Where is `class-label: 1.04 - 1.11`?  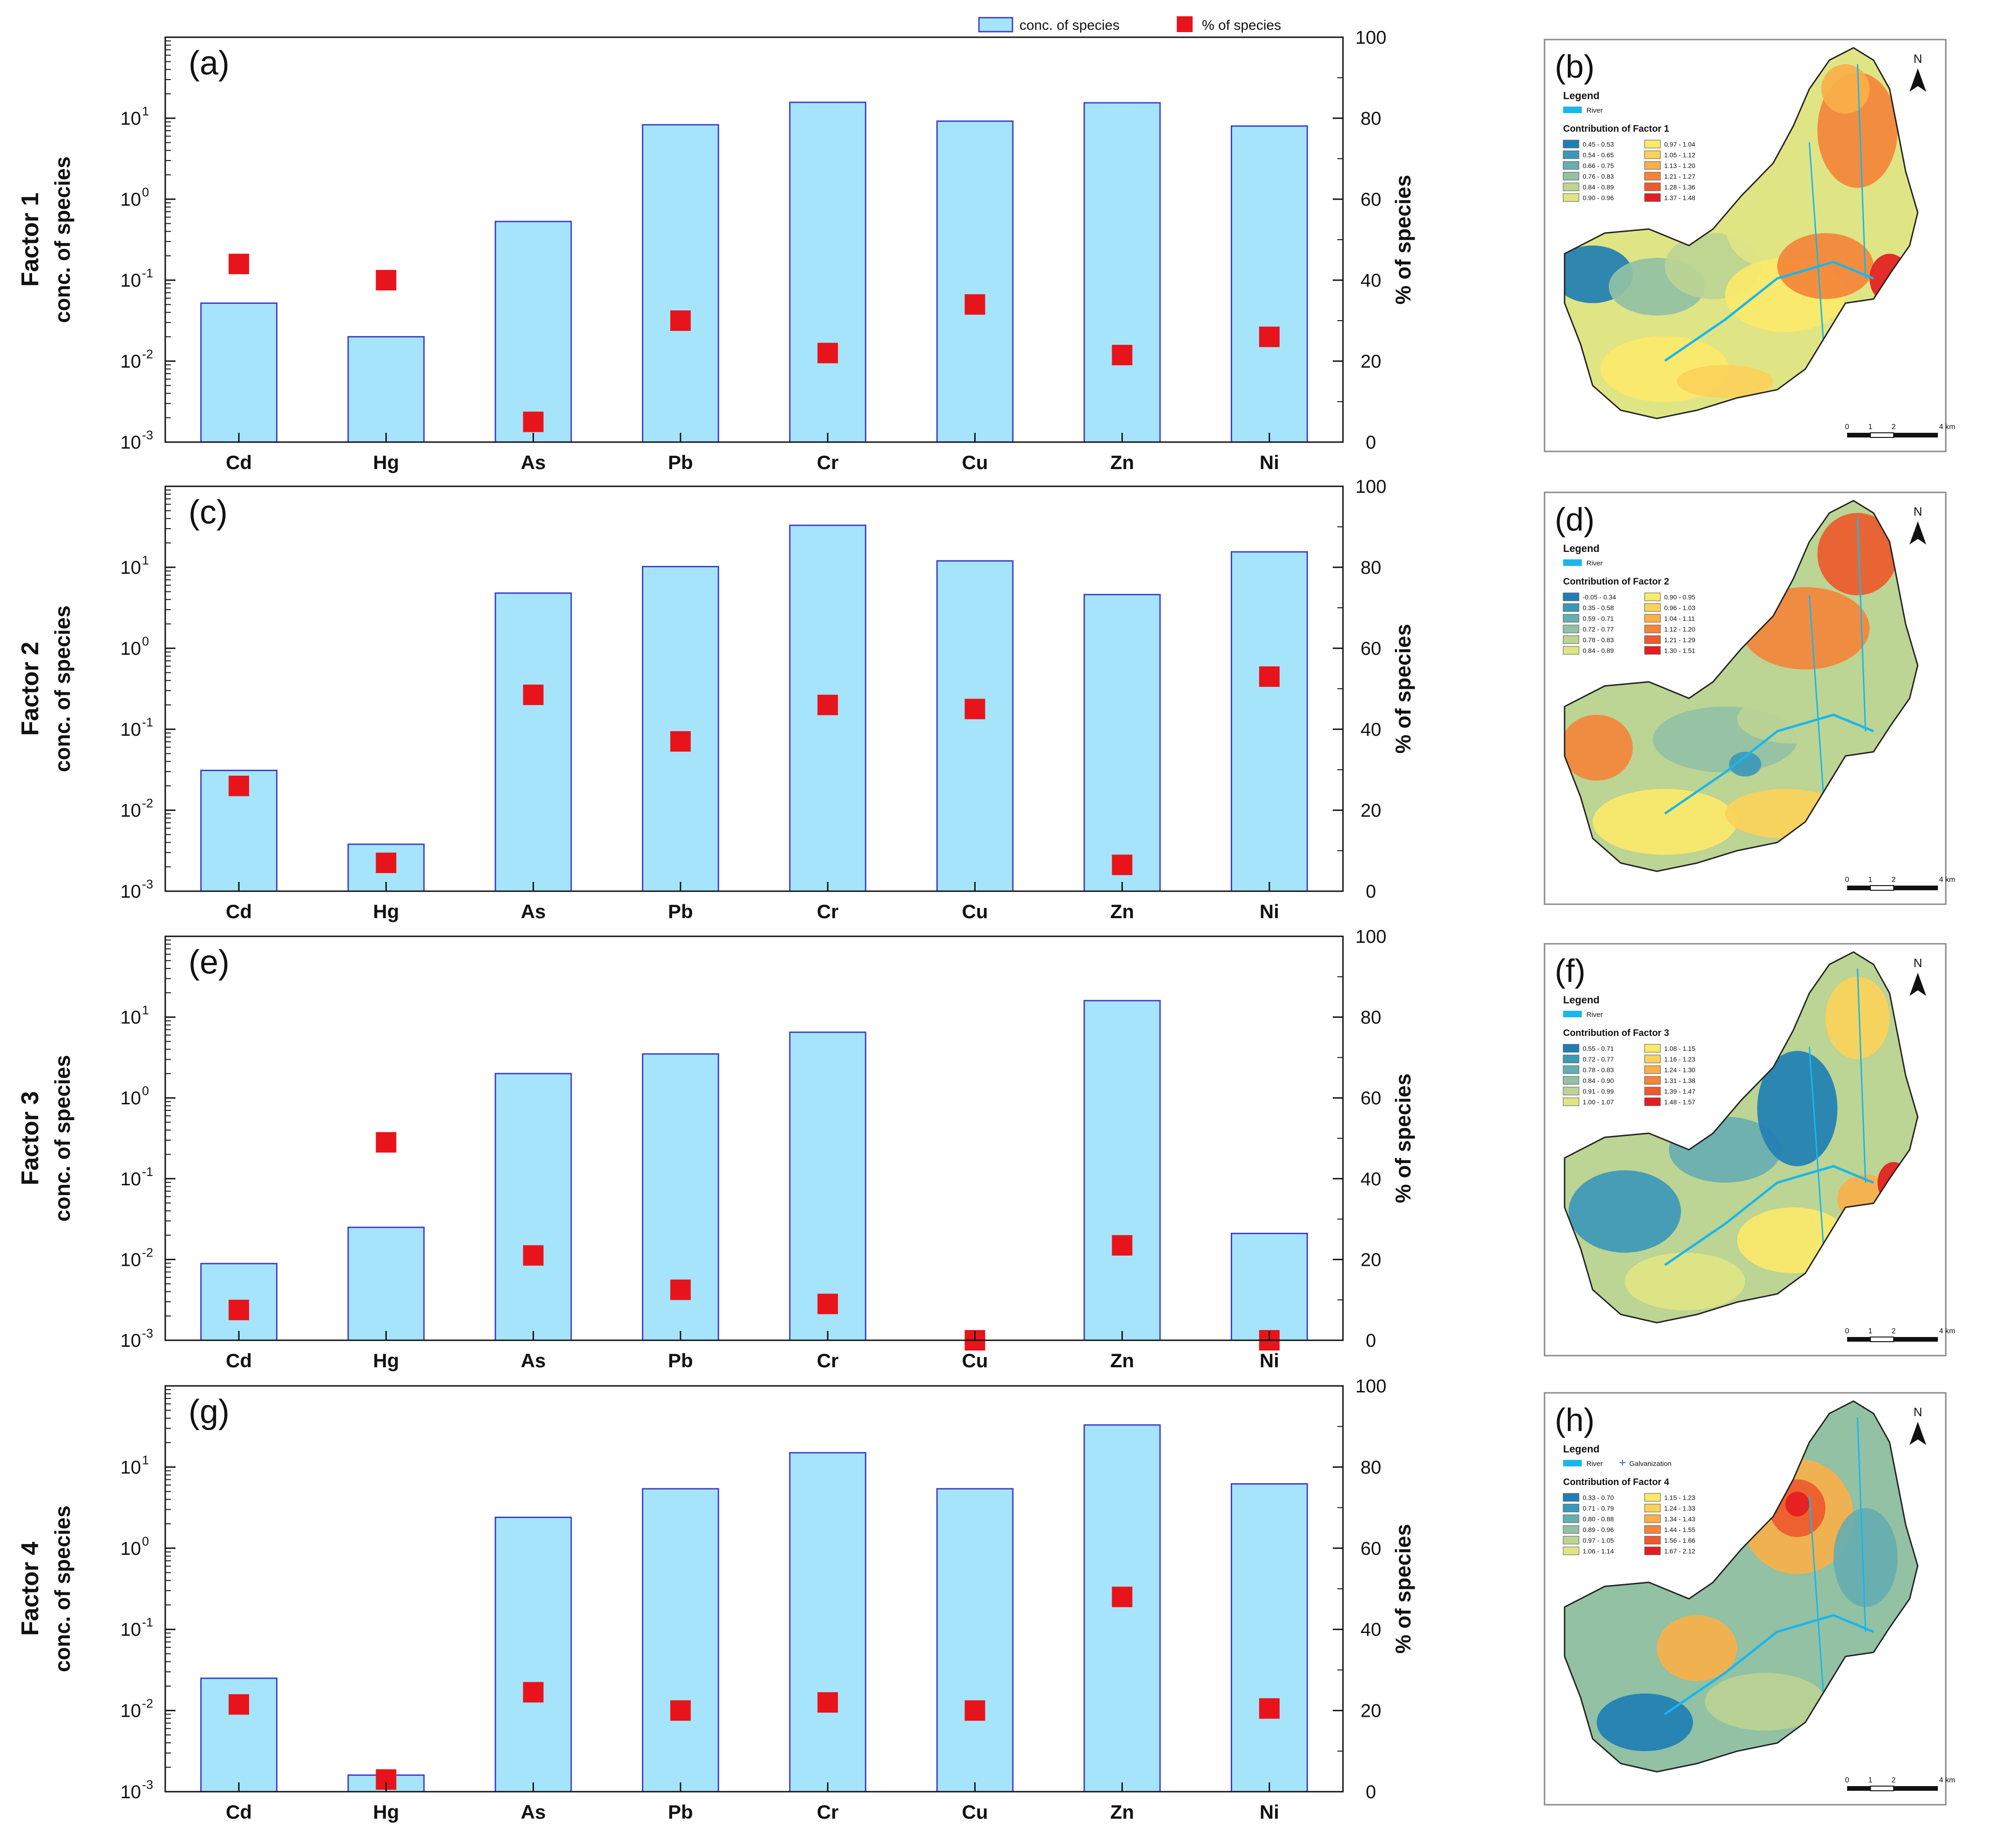
class-label: 1.04 - 1.11 is located at coordinates (1679, 618).